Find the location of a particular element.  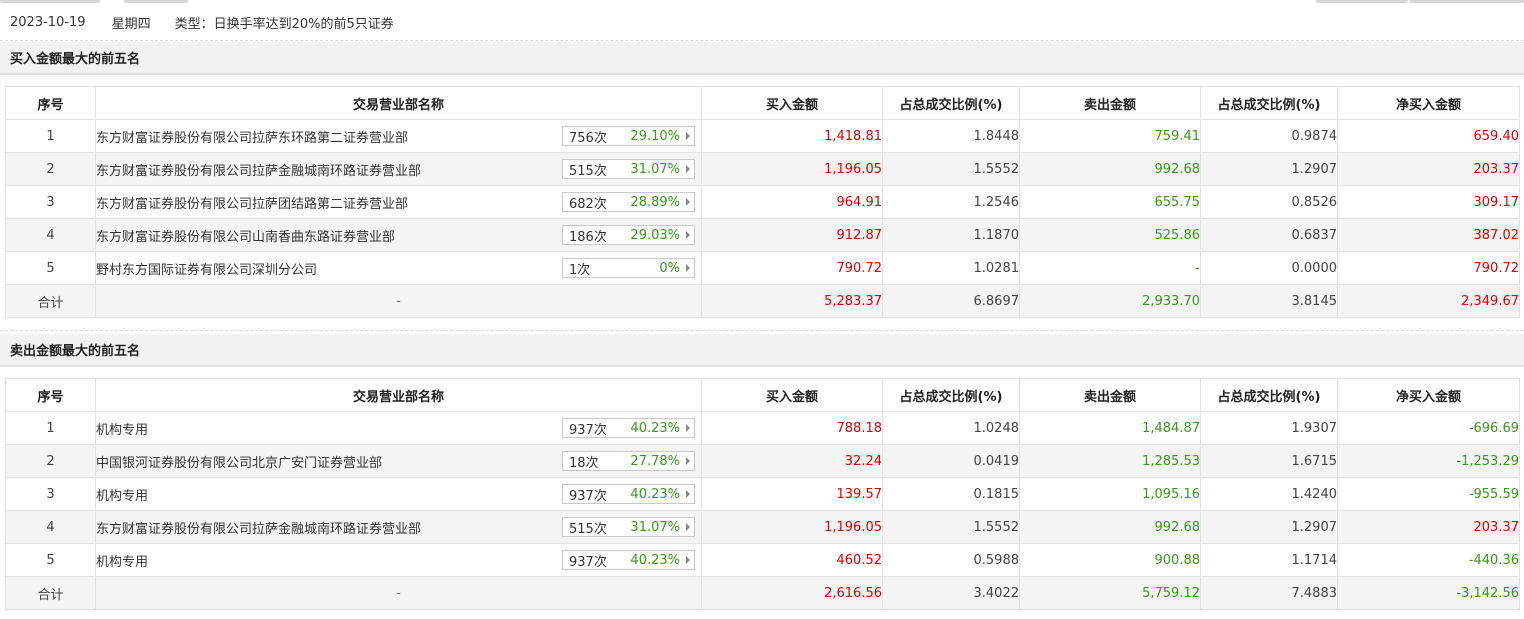

buy-amount: 788.18 is located at coordinates (792, 428).